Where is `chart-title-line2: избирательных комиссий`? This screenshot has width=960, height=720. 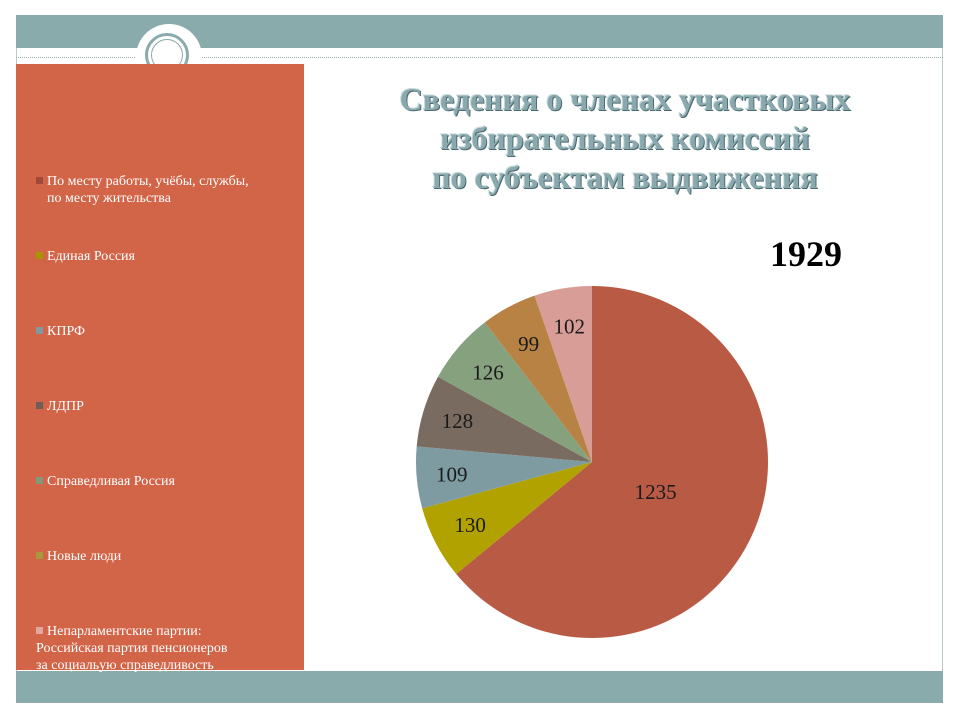 chart-title-line2: избирательных комиссий is located at coordinates (625, 138).